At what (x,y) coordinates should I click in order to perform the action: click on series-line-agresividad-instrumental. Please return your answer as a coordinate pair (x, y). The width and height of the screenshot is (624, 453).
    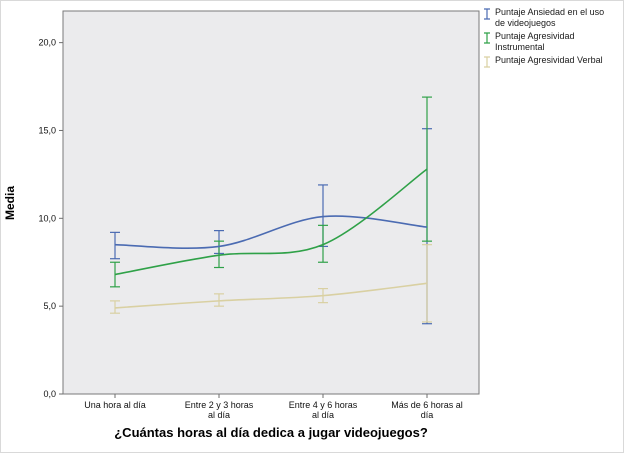
    Looking at the image, I should click on (271, 222).